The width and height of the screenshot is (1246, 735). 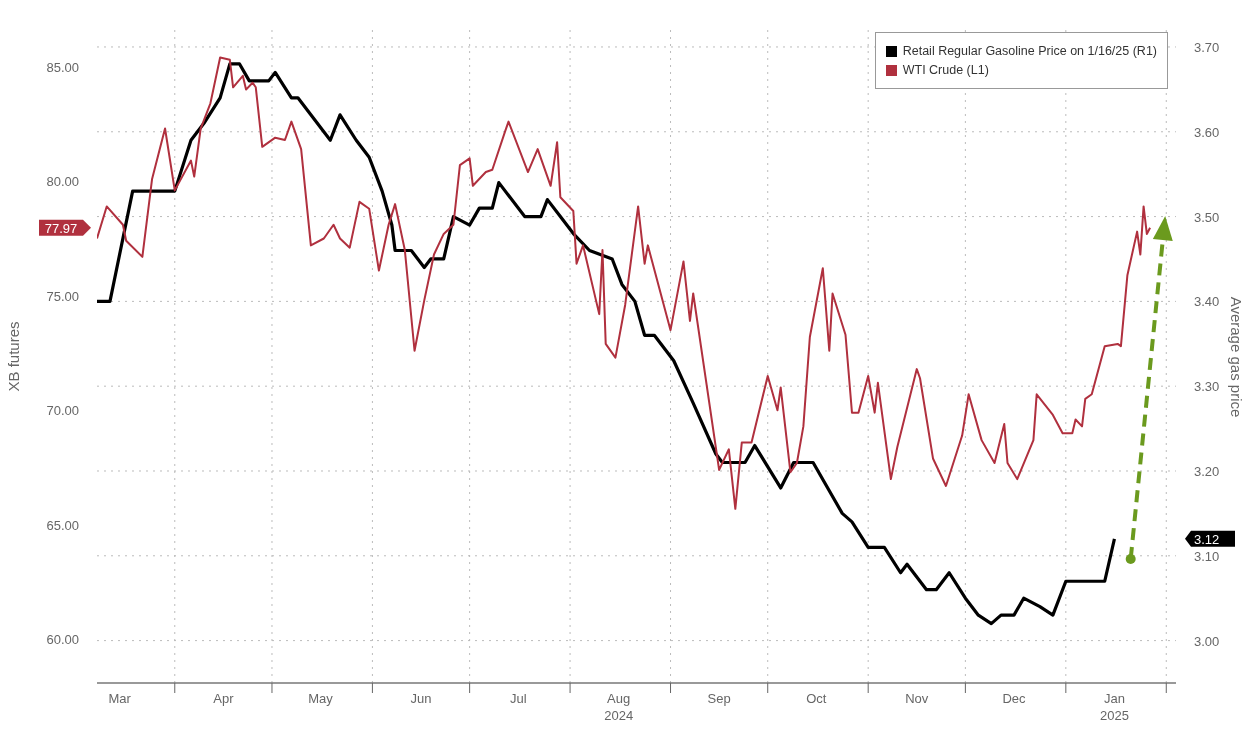 I want to click on x-tick-label: May, so click(x=321, y=698).